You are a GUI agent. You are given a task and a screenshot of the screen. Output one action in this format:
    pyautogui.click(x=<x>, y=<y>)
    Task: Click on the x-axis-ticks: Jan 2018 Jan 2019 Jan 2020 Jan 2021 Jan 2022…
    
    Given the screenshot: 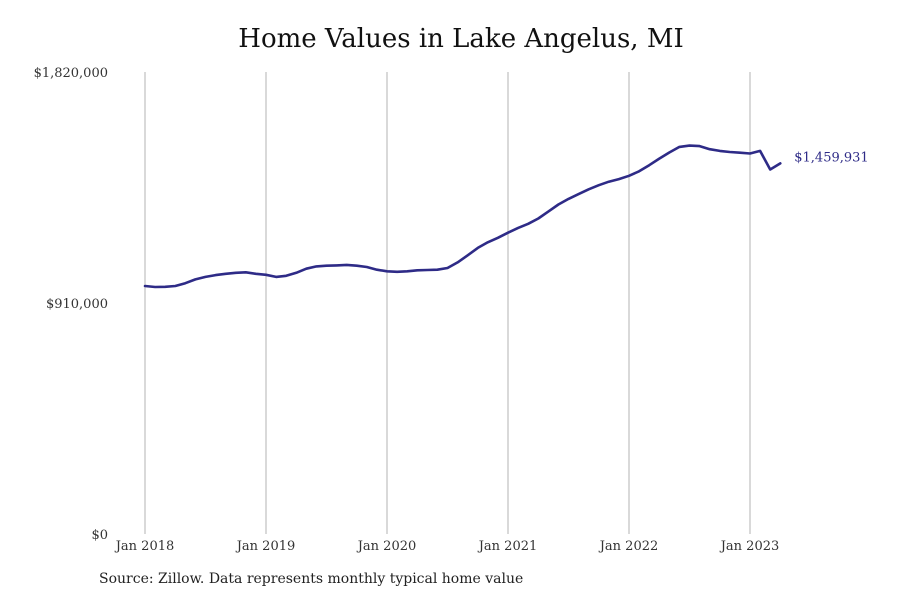 What is the action you would take?
    pyautogui.click(x=447, y=546)
    